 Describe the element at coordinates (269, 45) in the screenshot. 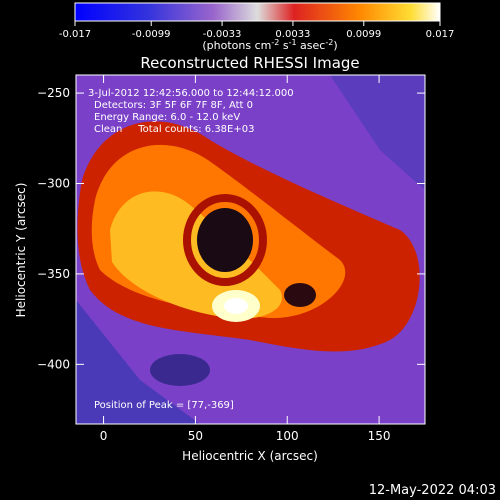

I see `colorbar-unit: (photons cm-2 s-1 asec-2)` at that location.